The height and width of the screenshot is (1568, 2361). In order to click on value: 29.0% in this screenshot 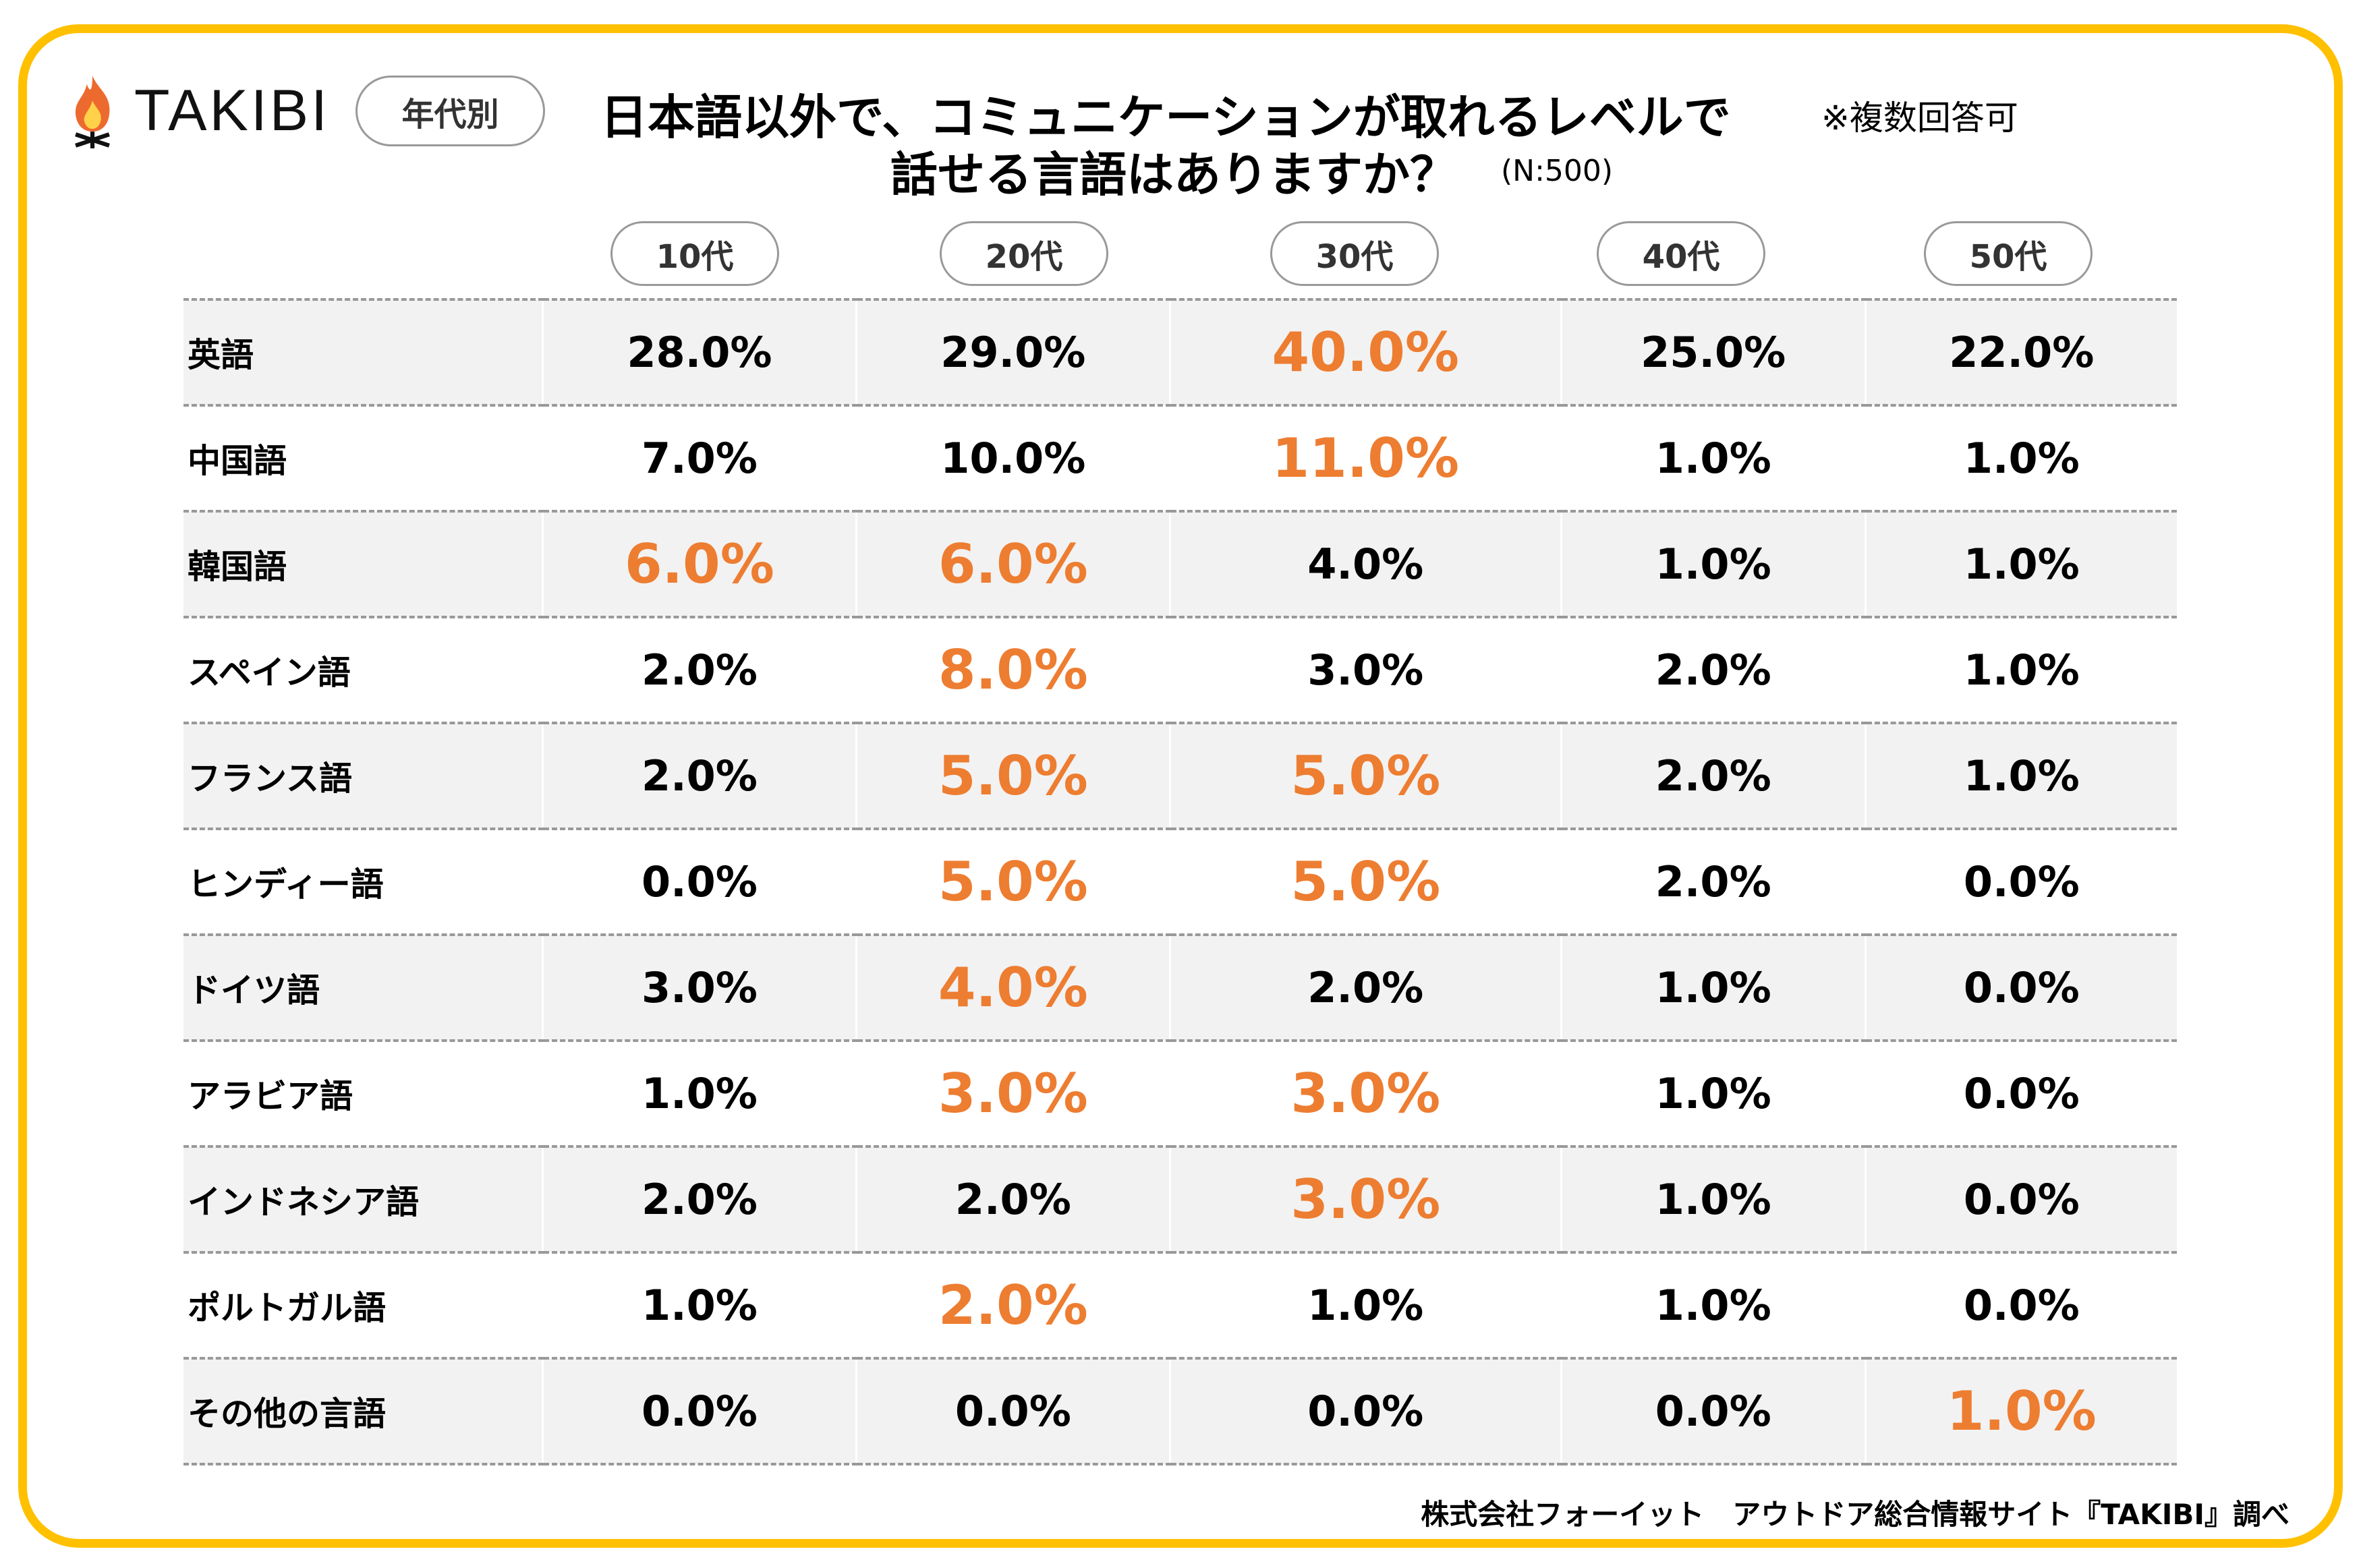, I will do `click(1013, 352)`.